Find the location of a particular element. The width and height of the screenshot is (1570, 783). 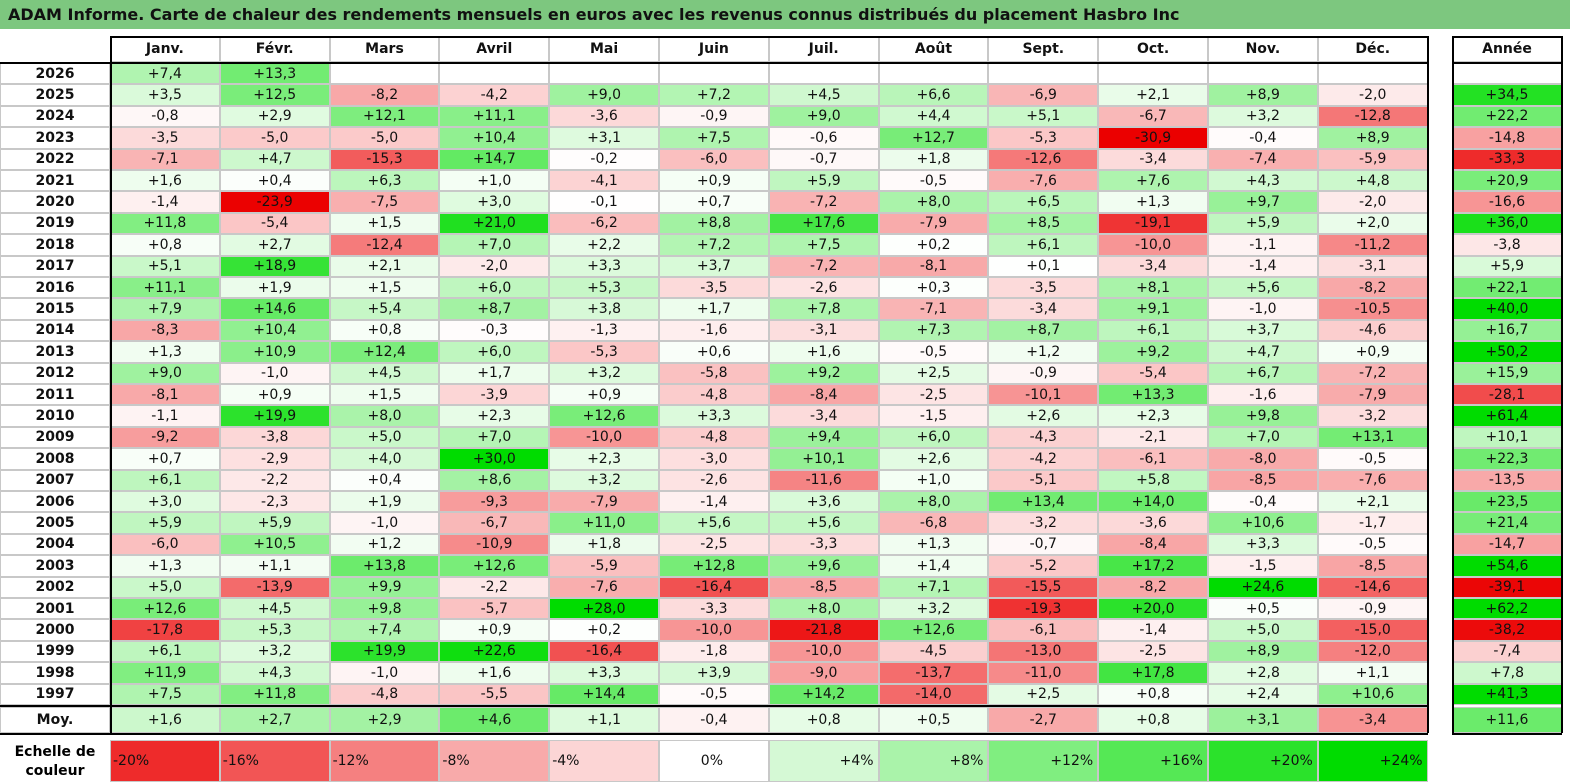

annual-cell: +7,8 is located at coordinates (1507, 673).